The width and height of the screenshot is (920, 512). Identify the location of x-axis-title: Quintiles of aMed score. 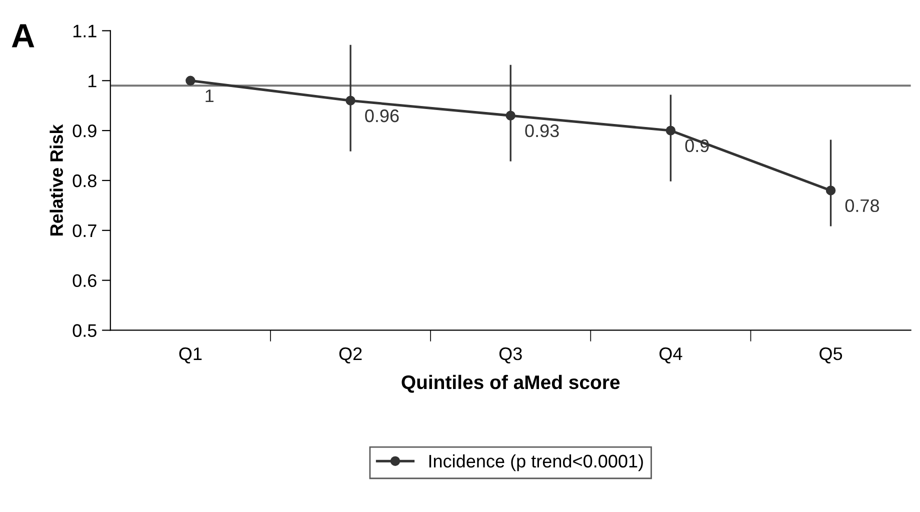
(511, 383).